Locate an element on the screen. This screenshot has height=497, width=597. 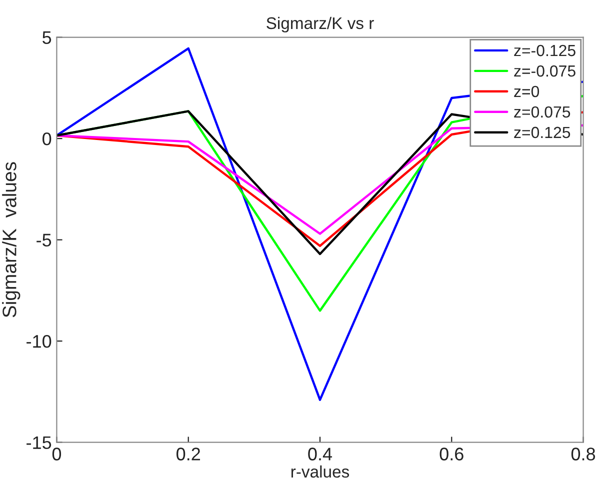
x-tick-label: 0.8 is located at coordinates (583, 454).